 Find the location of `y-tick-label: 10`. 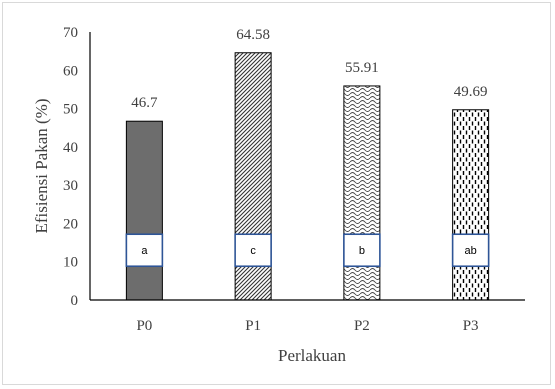

y-tick-label: 10 is located at coordinates (70, 263).